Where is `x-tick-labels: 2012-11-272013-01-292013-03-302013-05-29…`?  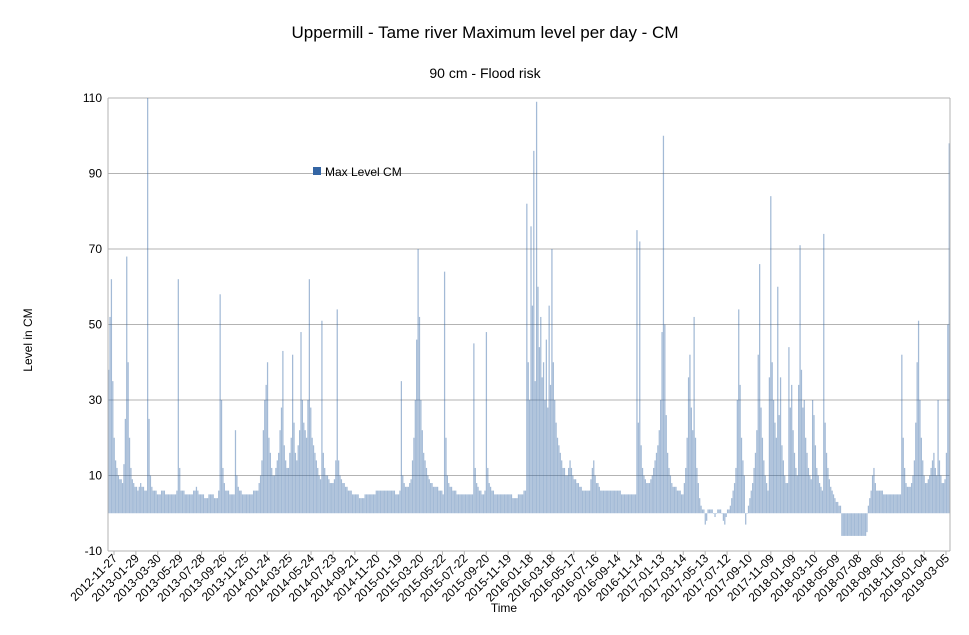
x-tick-labels: 2012-11-272013-01-292013-03-302013-05-29… is located at coordinates (509, 578).